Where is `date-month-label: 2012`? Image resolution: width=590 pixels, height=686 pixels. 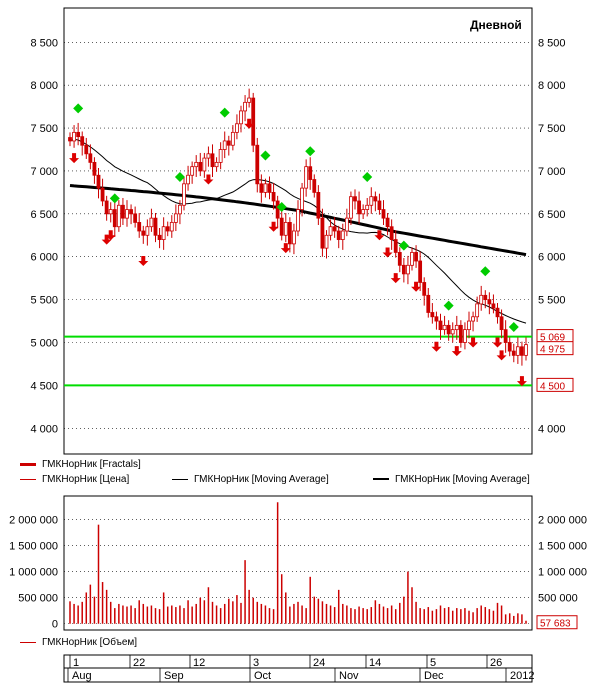
date-month-label: 2012 is located at coordinates (522, 676).